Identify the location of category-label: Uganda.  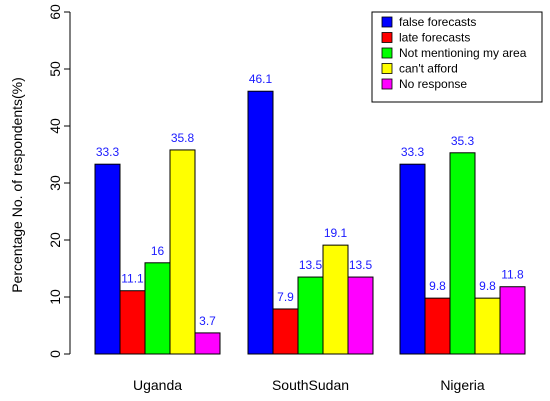
(157, 385).